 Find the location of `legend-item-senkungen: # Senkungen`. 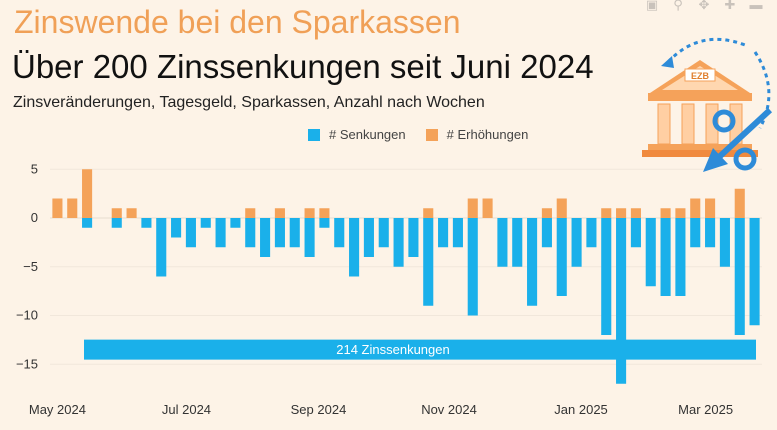

legend-item-senkungen: # Senkungen is located at coordinates (357, 134).